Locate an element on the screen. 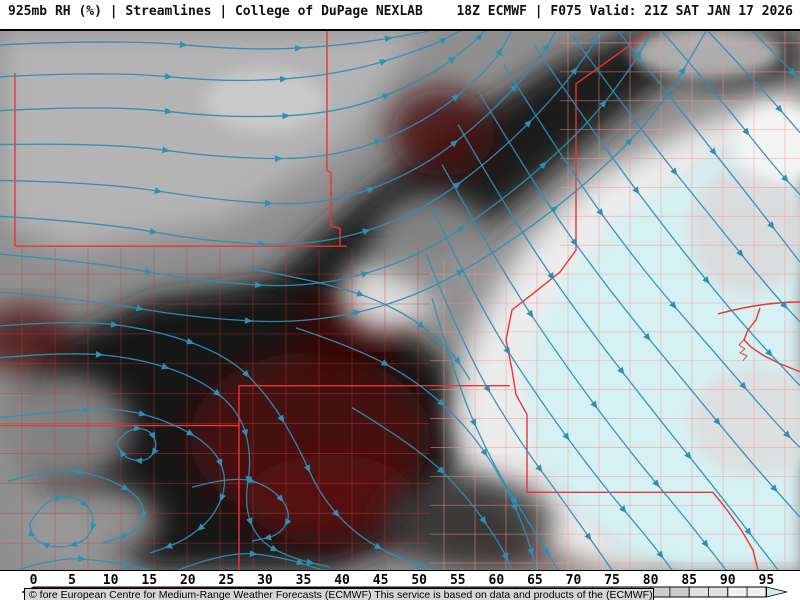  colorbar-label: 85 is located at coordinates (689, 580).